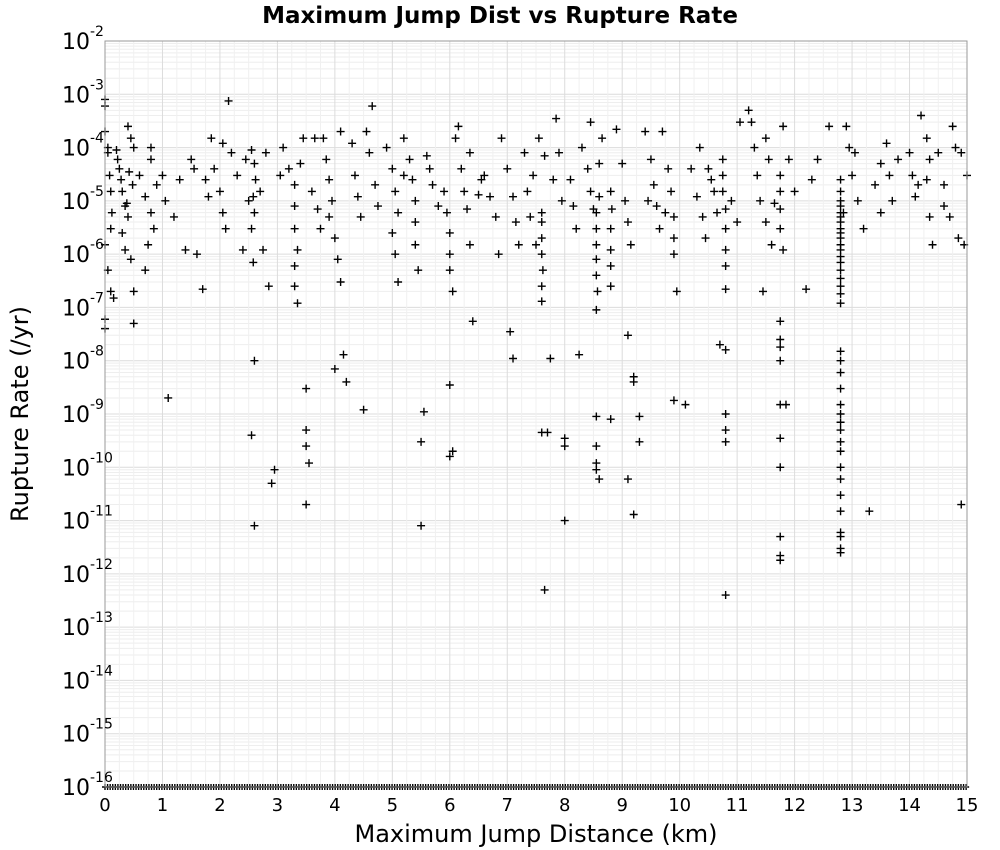  I want to click on y-tick-exponent: -5, so click(97, 192).